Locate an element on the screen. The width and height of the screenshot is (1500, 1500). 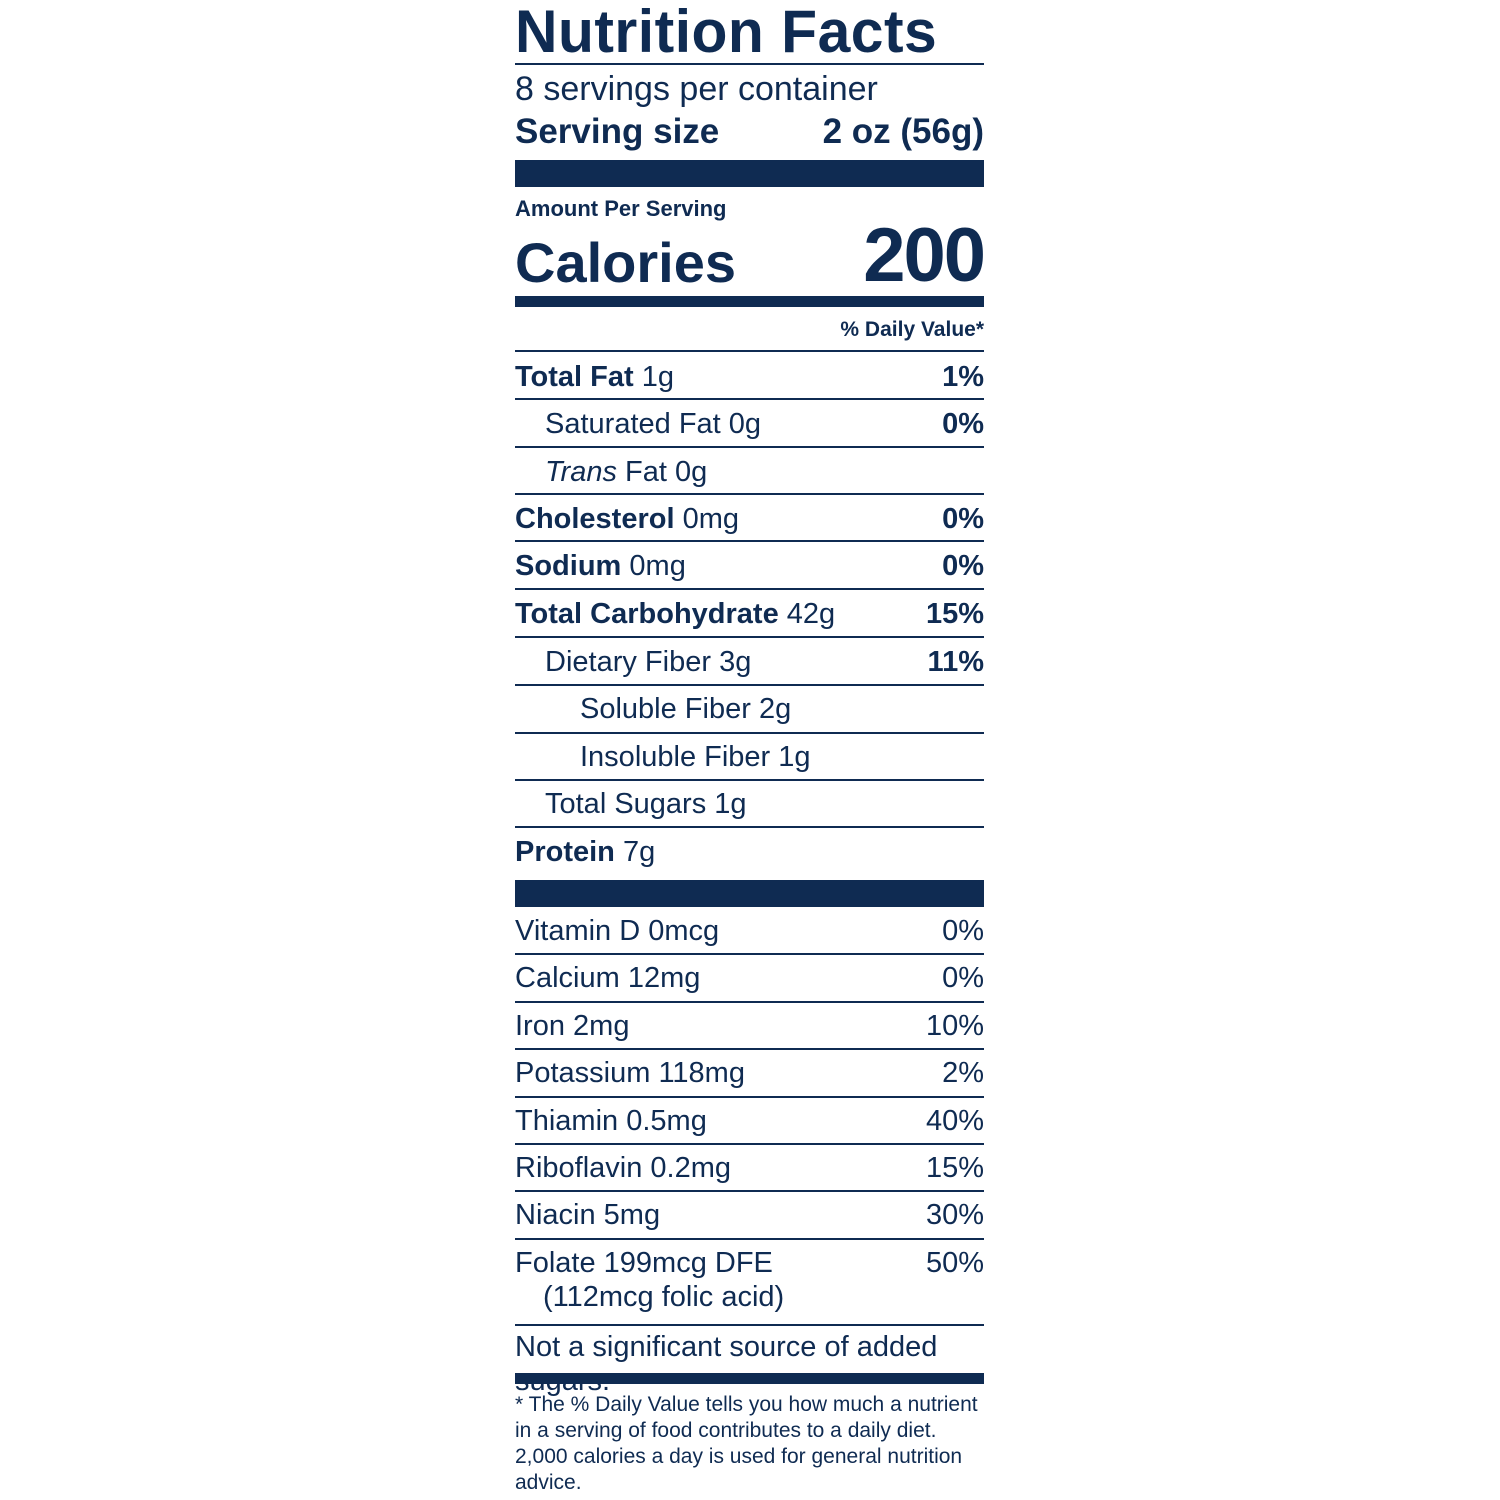
nutrient-row-trans-fat: Trans Fat 0g is located at coordinates (749, 472).